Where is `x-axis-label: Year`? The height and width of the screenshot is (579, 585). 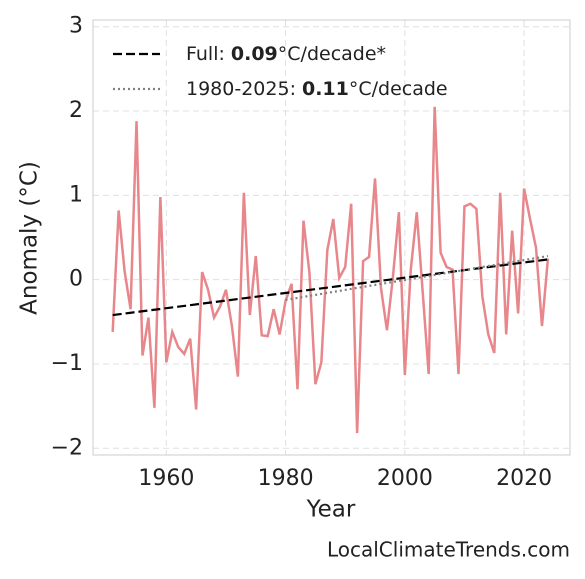
x-axis-label: Year is located at coordinates (331, 510).